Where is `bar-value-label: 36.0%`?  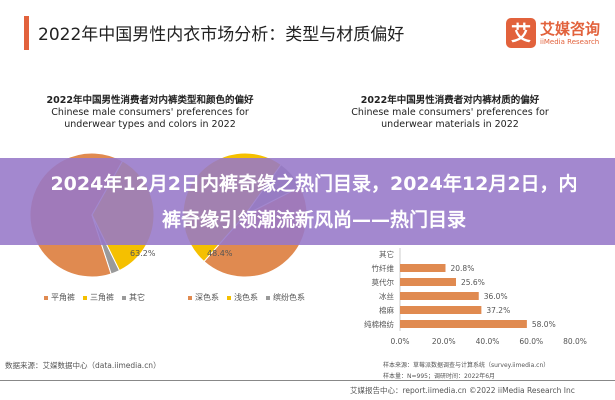
bar-value-label: 36.0% is located at coordinates (496, 296).